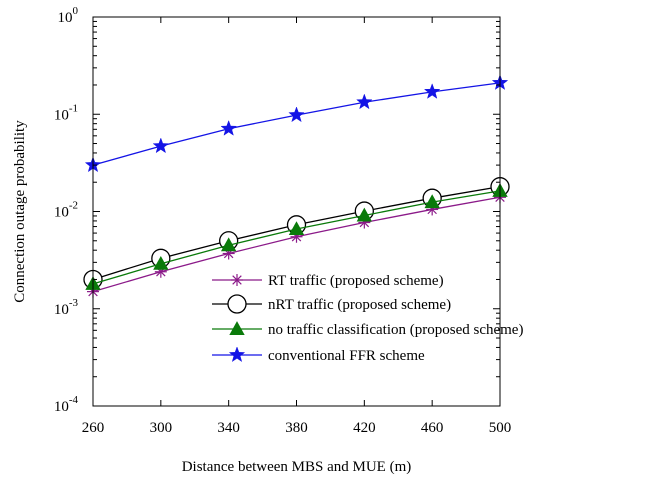 The image size is (657, 480). I want to click on y-tick-label: 10⁻³, so click(66, 307).